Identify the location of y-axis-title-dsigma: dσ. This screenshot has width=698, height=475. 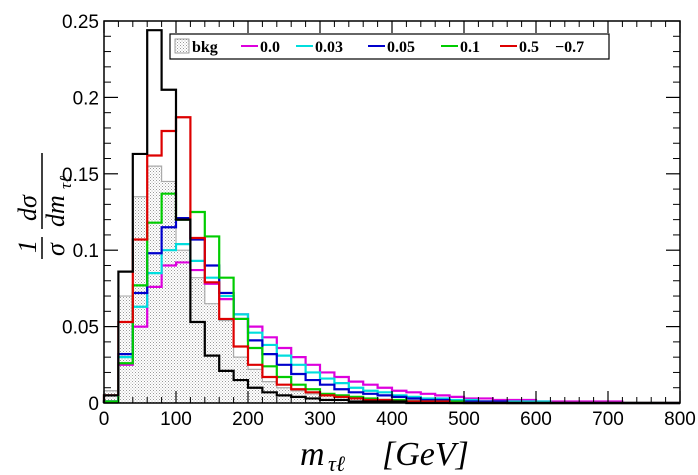
(27, 207).